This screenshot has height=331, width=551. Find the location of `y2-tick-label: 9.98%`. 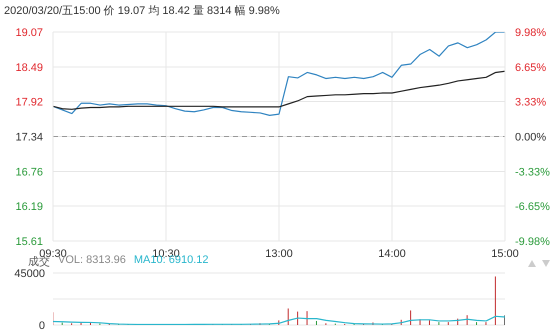

y2-tick-label: 9.98% is located at coordinates (530, 33).